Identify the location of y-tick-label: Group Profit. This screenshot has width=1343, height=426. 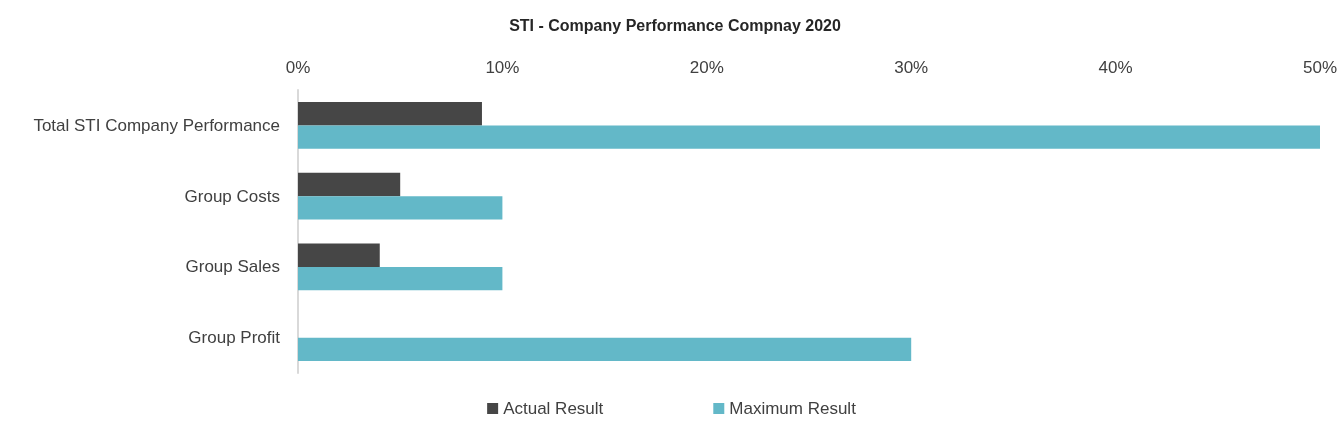
(234, 338).